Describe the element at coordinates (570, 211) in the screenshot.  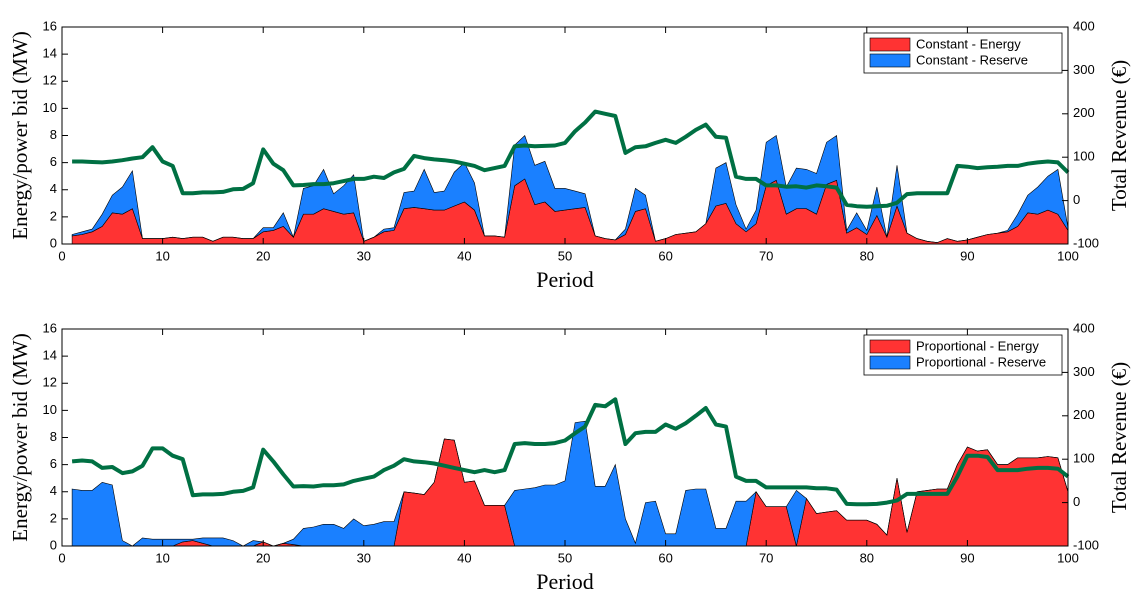
I see `area` at that location.